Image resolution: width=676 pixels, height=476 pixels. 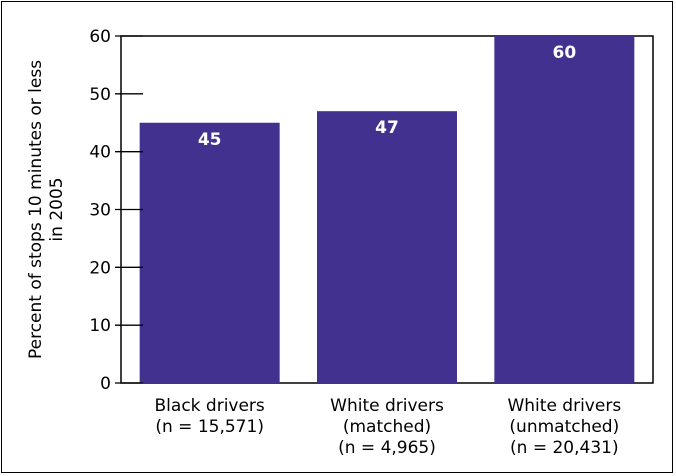 I want to click on y-tick-label-2: 20, so click(x=100, y=268).